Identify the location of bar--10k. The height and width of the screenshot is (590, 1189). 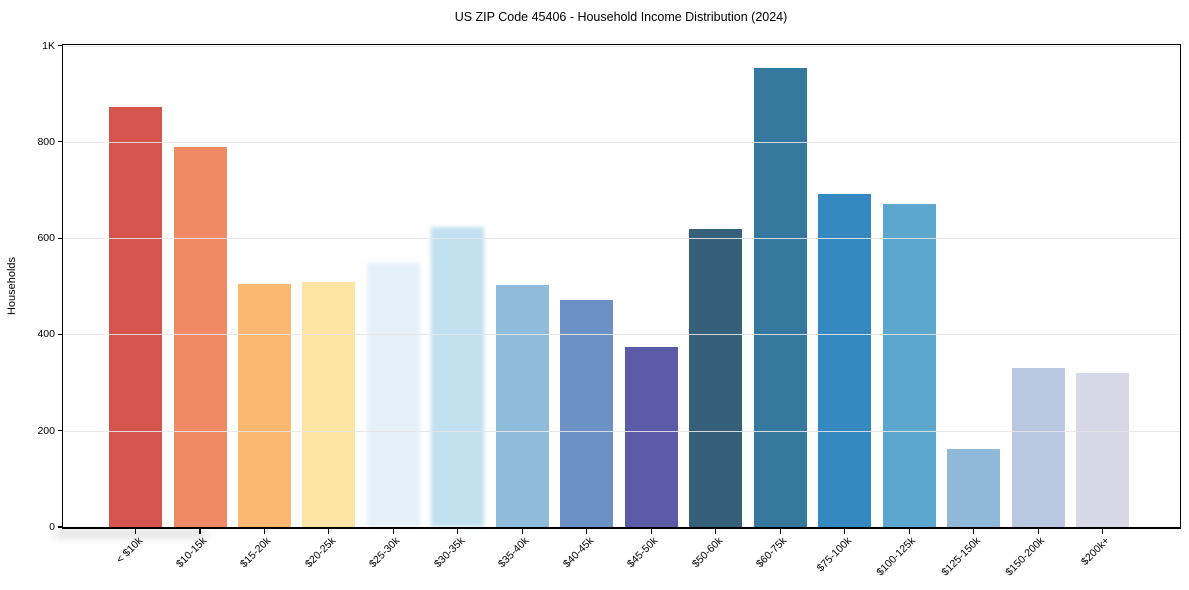
(135, 317).